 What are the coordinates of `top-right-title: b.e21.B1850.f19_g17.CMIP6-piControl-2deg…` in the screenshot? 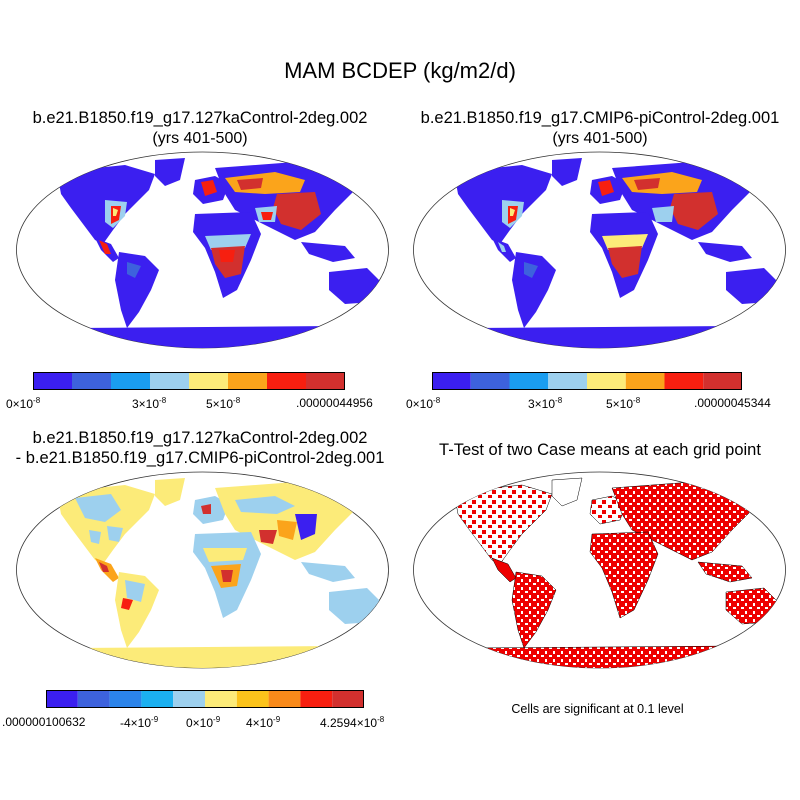 It's located at (600, 118).